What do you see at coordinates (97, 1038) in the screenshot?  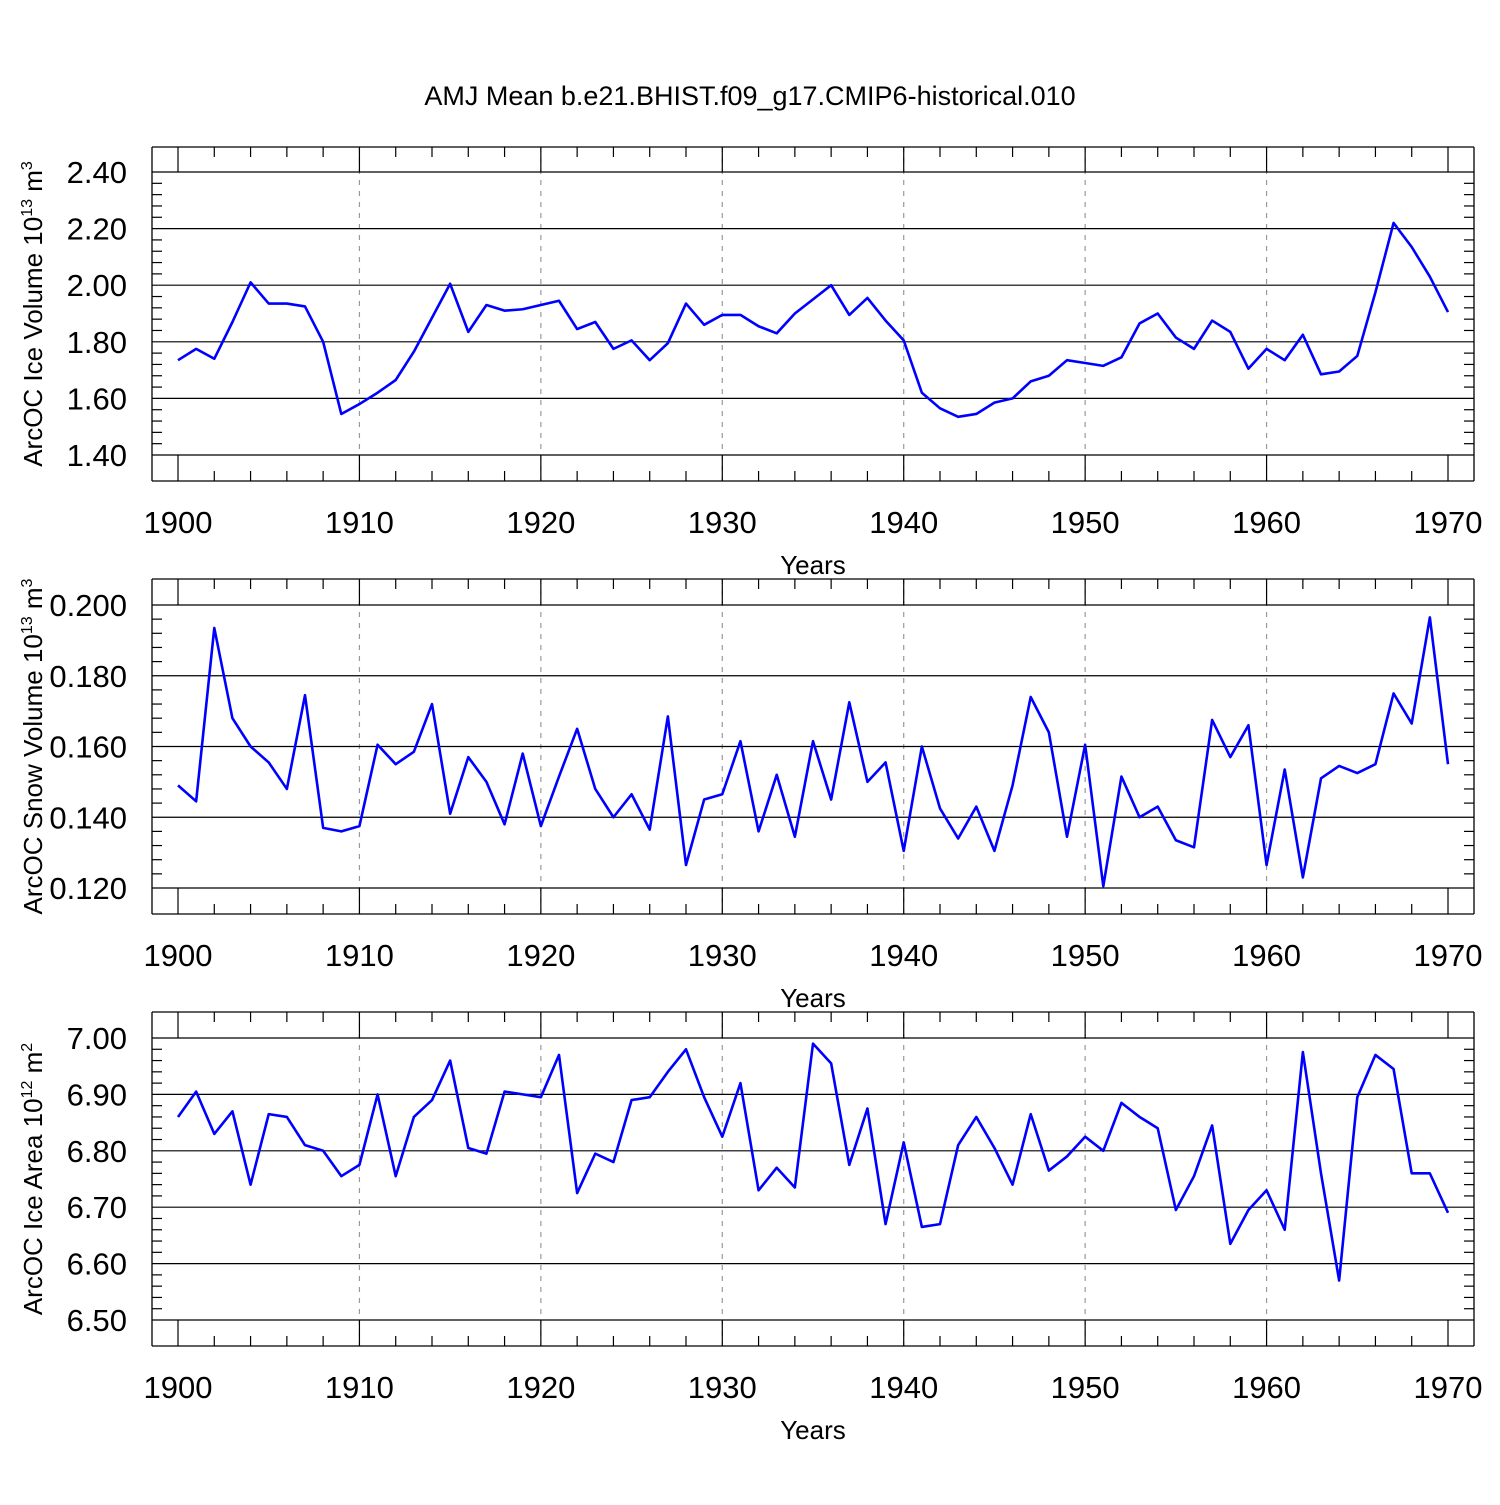 I see `y-tick-label: 7.00` at bounding box center [97, 1038].